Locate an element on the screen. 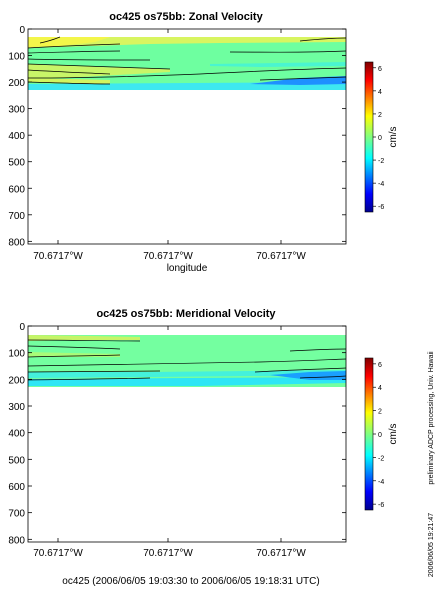 This screenshot has width=445, height=600. meridional-y-tick-label: 500 is located at coordinates (16, 460).